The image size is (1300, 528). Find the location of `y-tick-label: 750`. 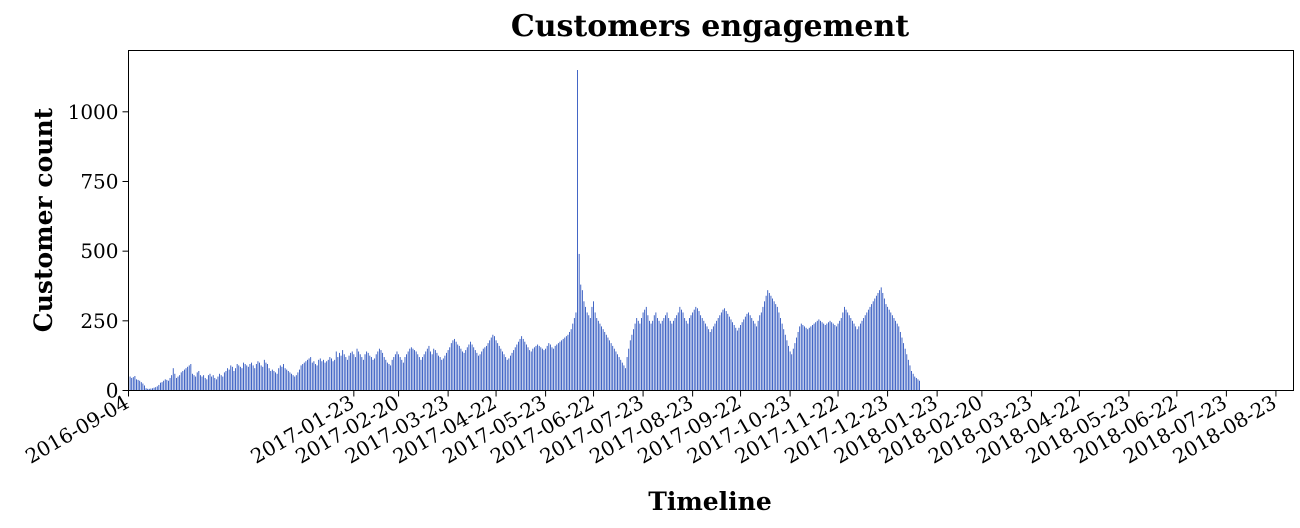

y-tick-label: 750 is located at coordinates (99, 181).